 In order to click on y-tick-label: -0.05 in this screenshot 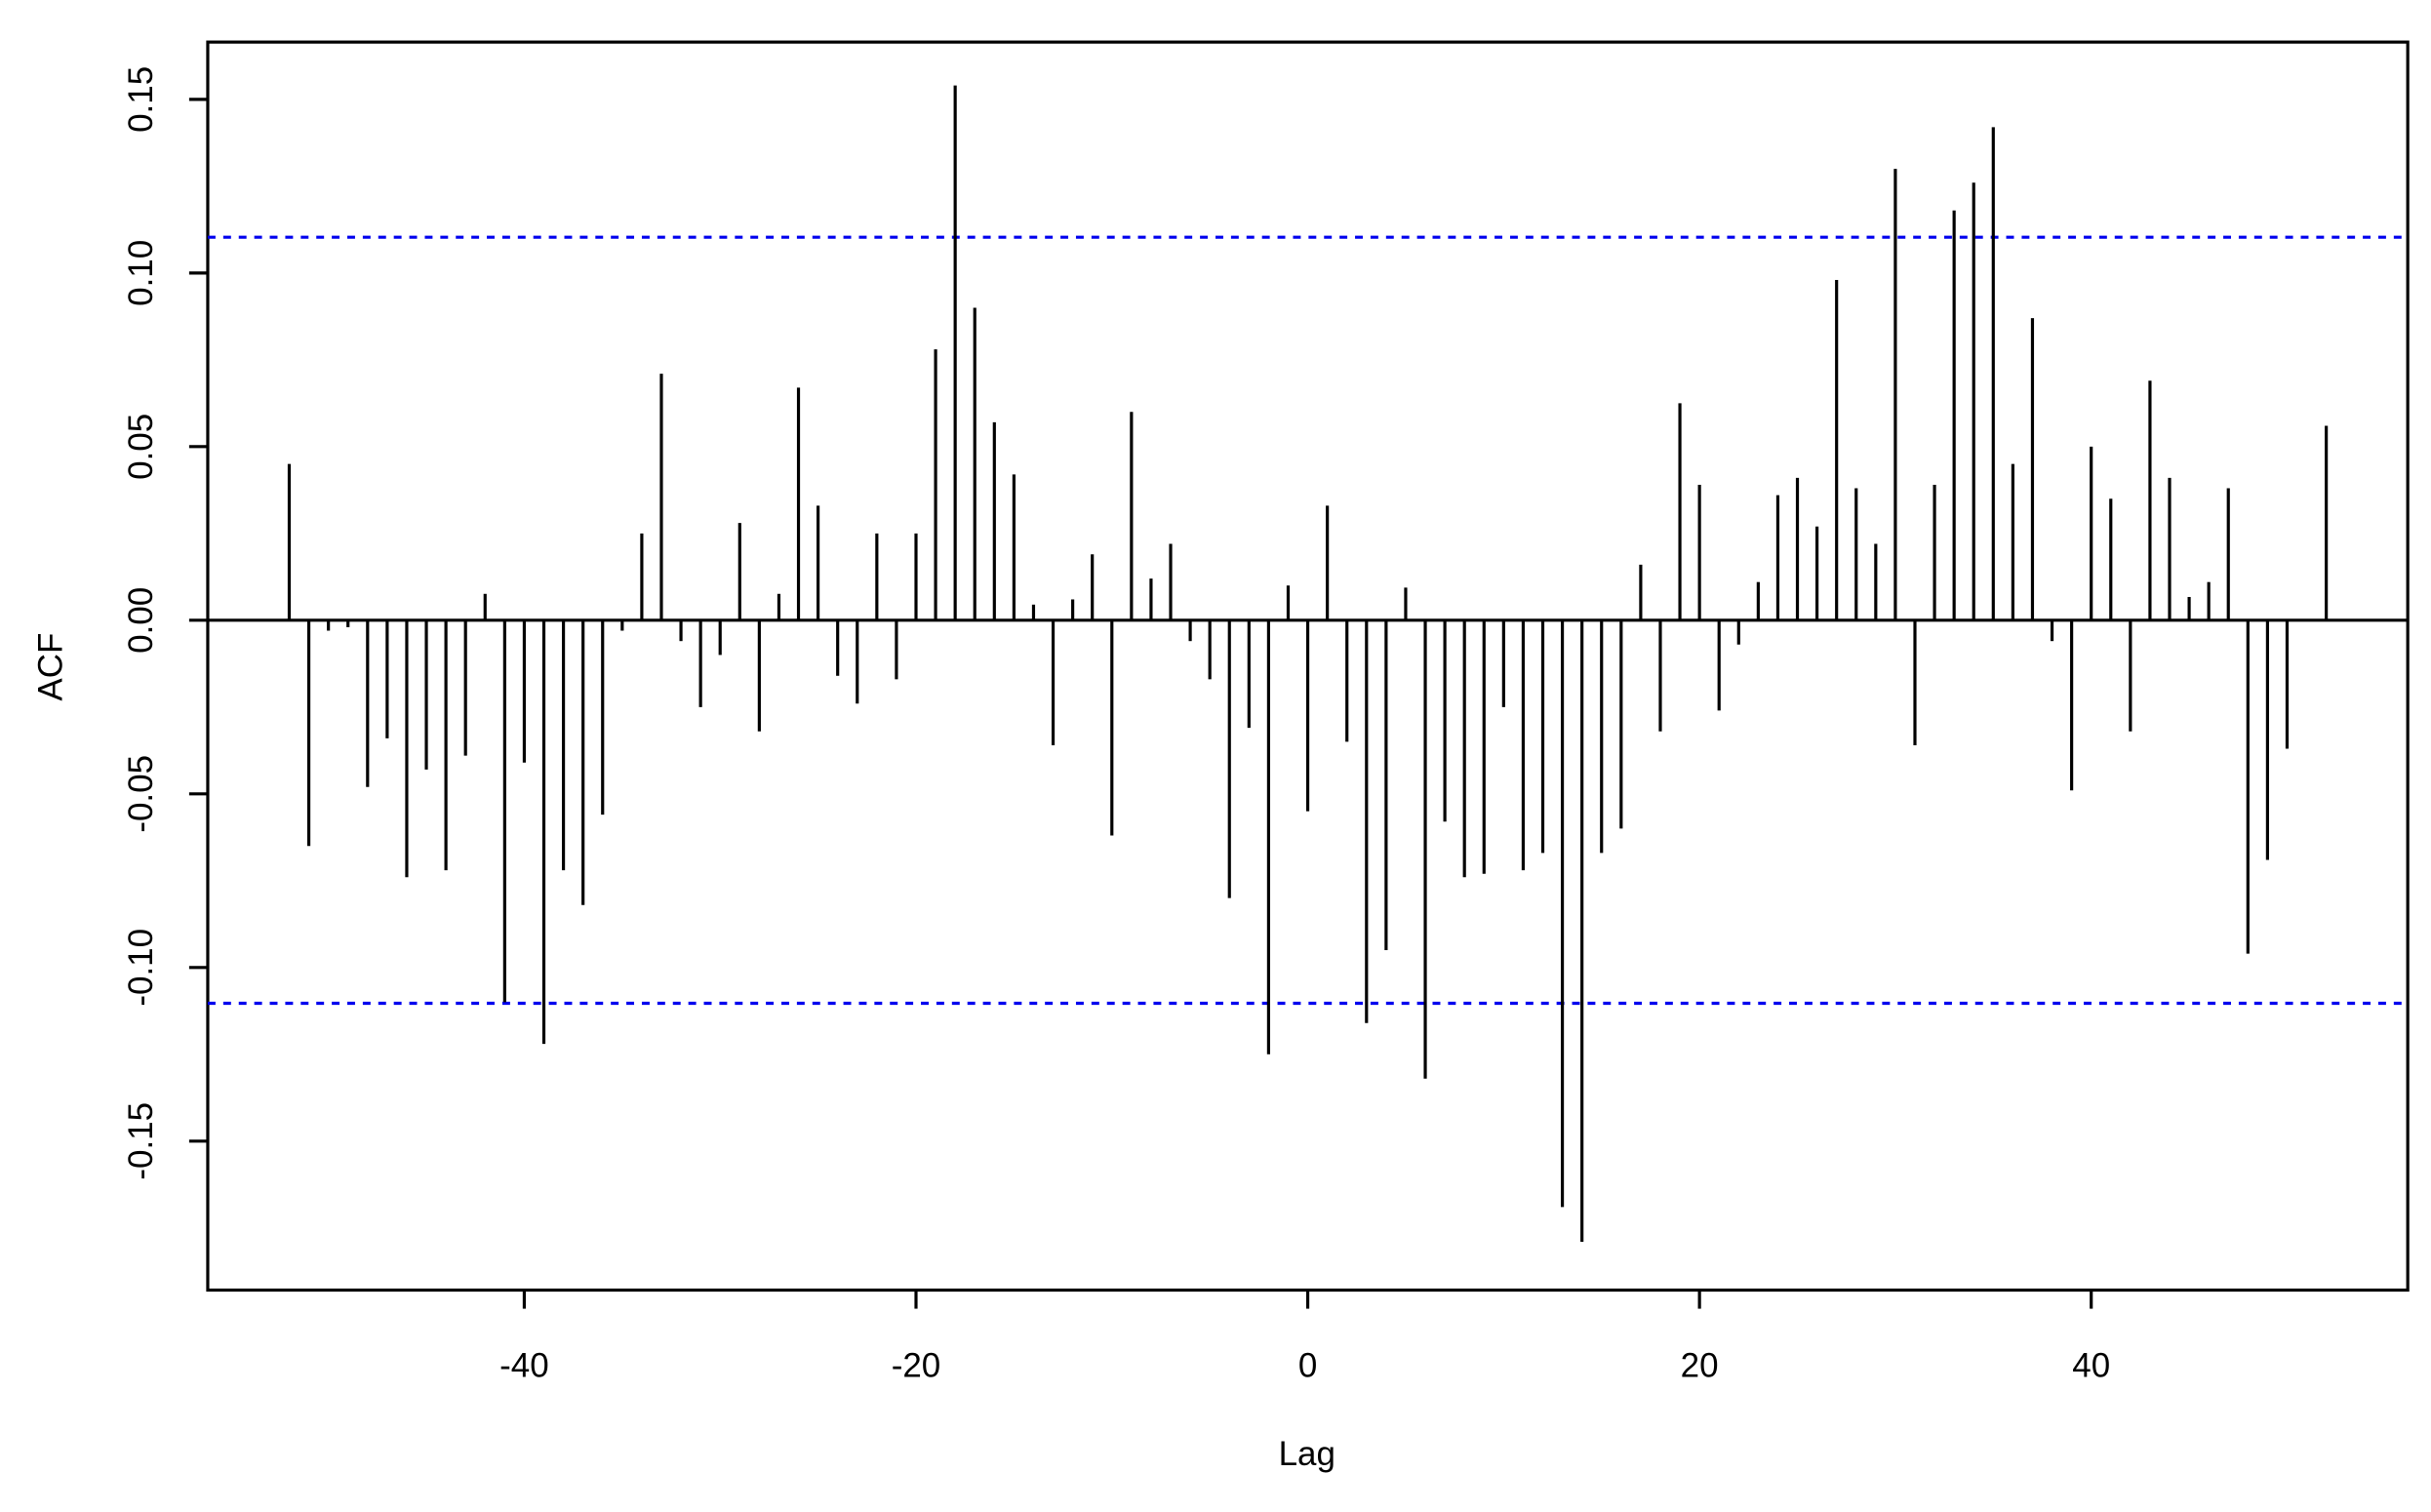, I will do `click(141, 794)`.